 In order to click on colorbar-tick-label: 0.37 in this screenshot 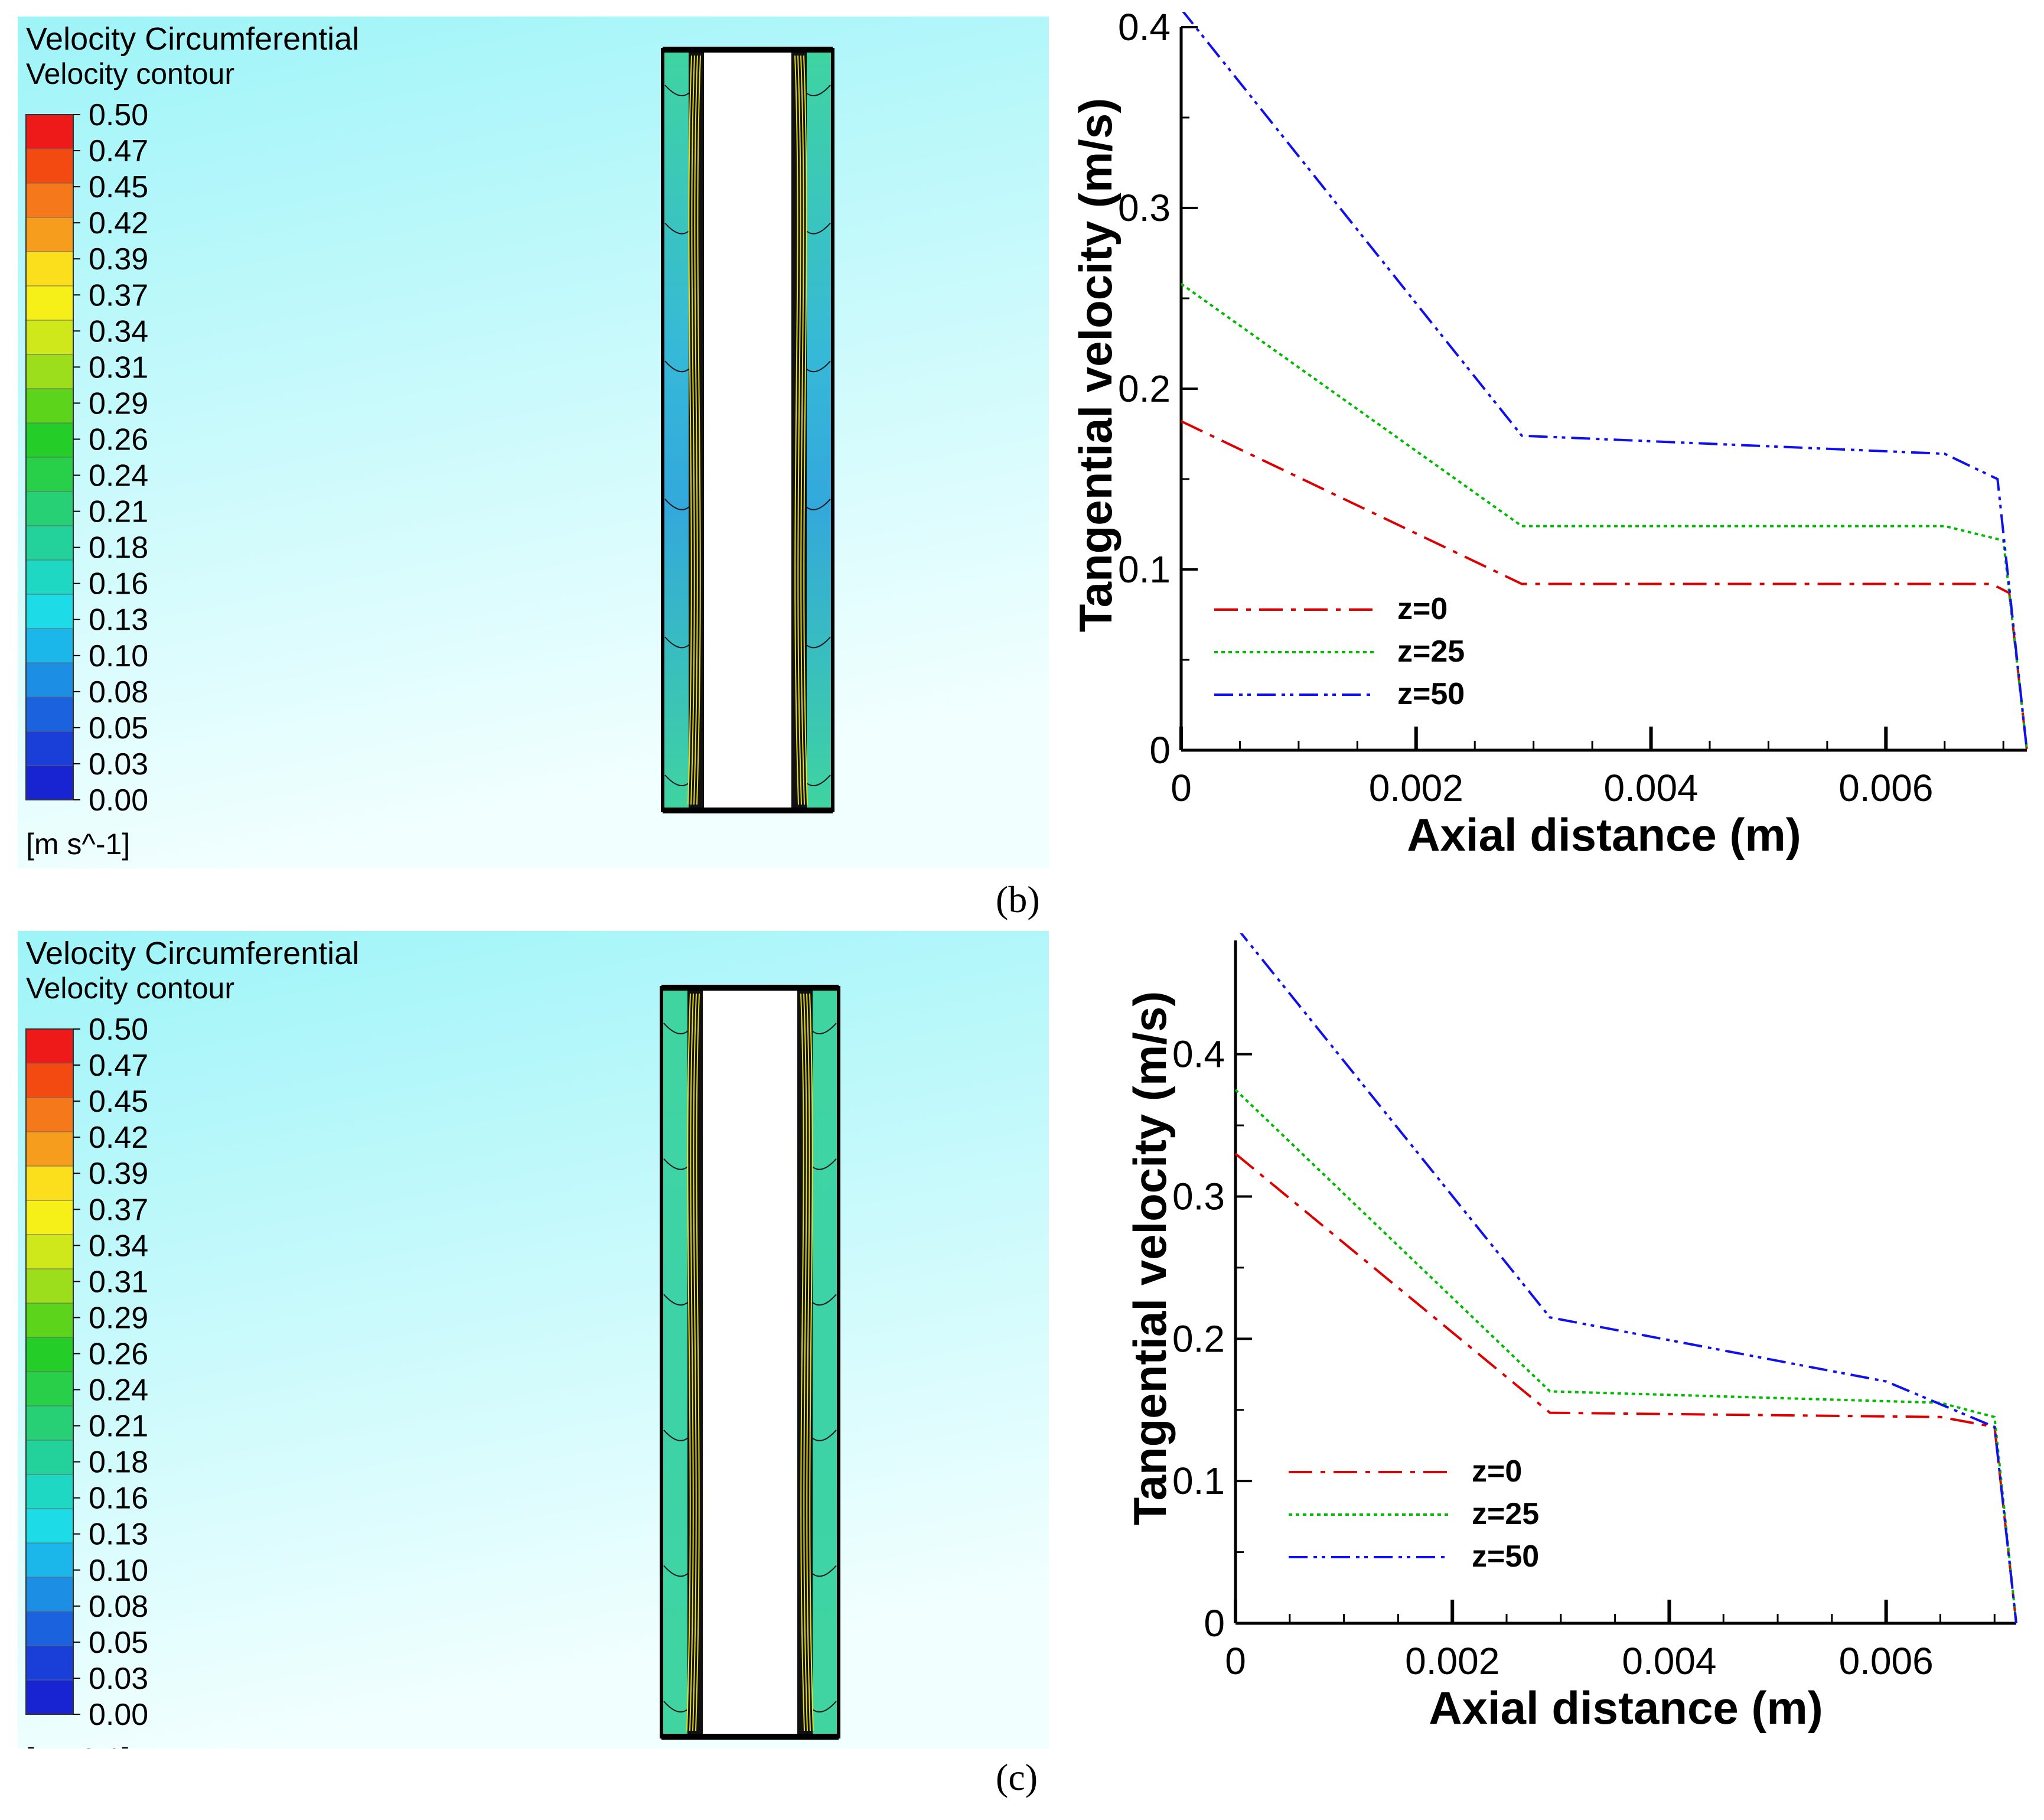, I will do `click(118, 295)`.